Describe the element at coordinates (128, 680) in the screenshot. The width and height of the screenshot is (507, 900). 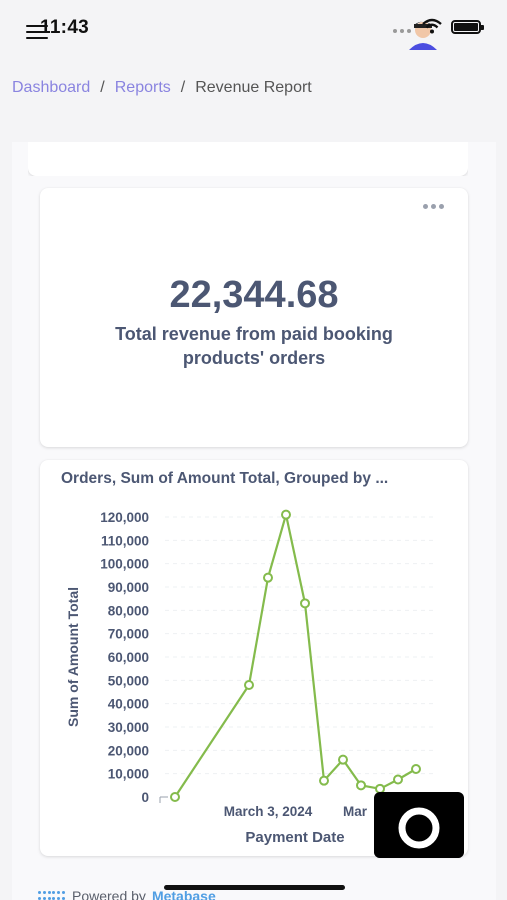
I see `y-tick-label: 50,000` at that location.